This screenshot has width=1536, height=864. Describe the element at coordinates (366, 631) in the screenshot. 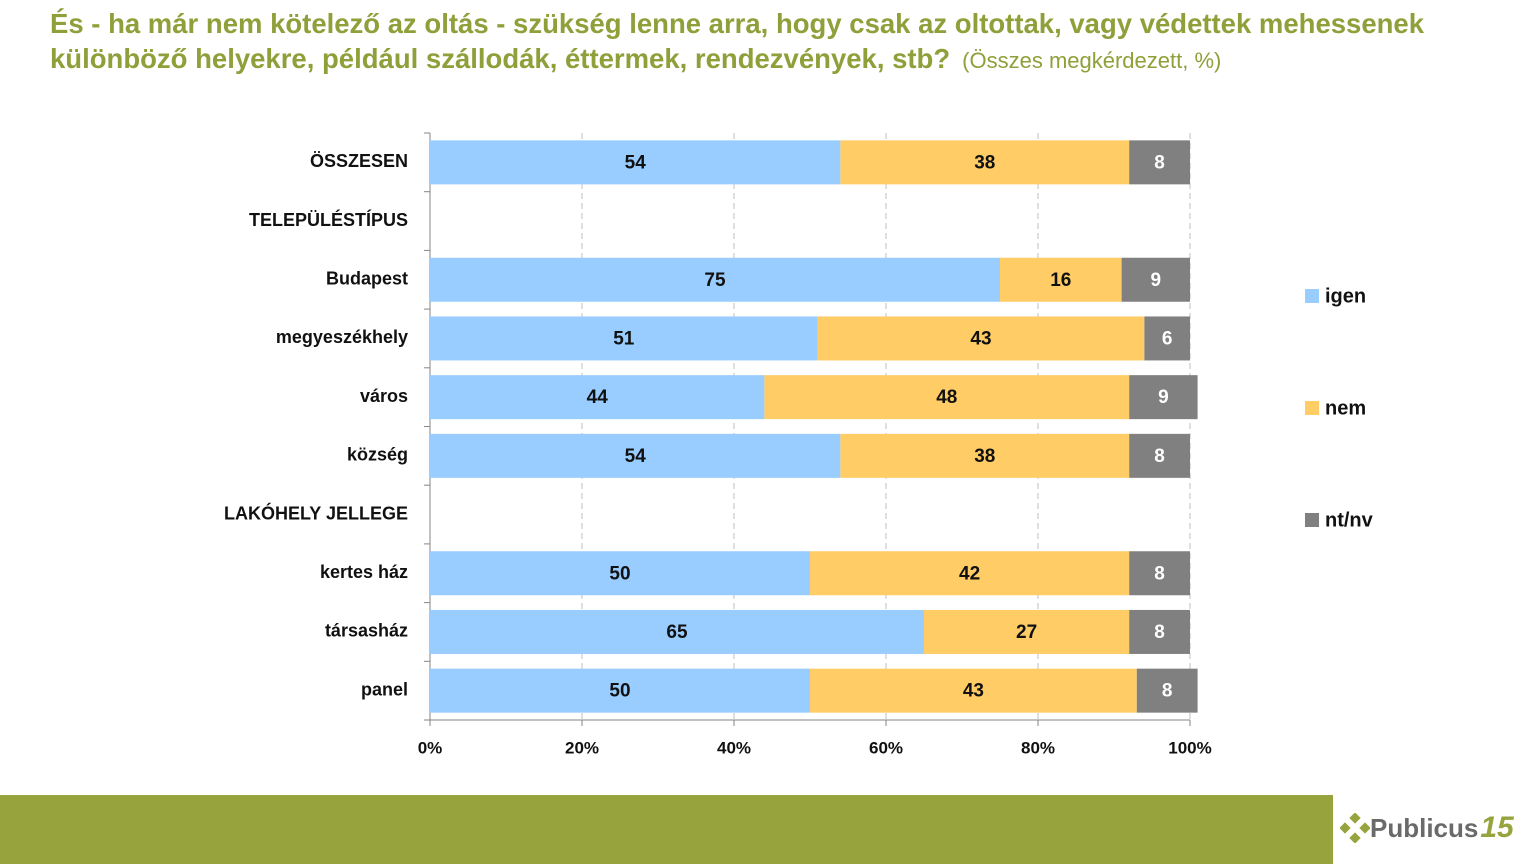

I see `y-tick-label: társasház` at that location.